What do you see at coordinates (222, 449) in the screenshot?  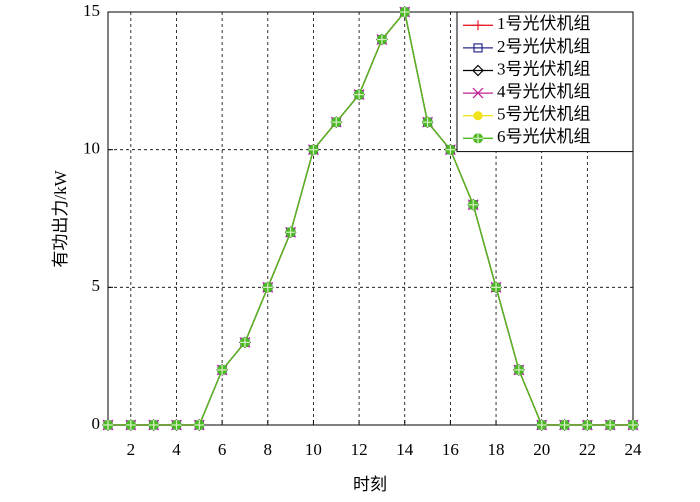 I see `x-tick-label: 6` at bounding box center [222, 449].